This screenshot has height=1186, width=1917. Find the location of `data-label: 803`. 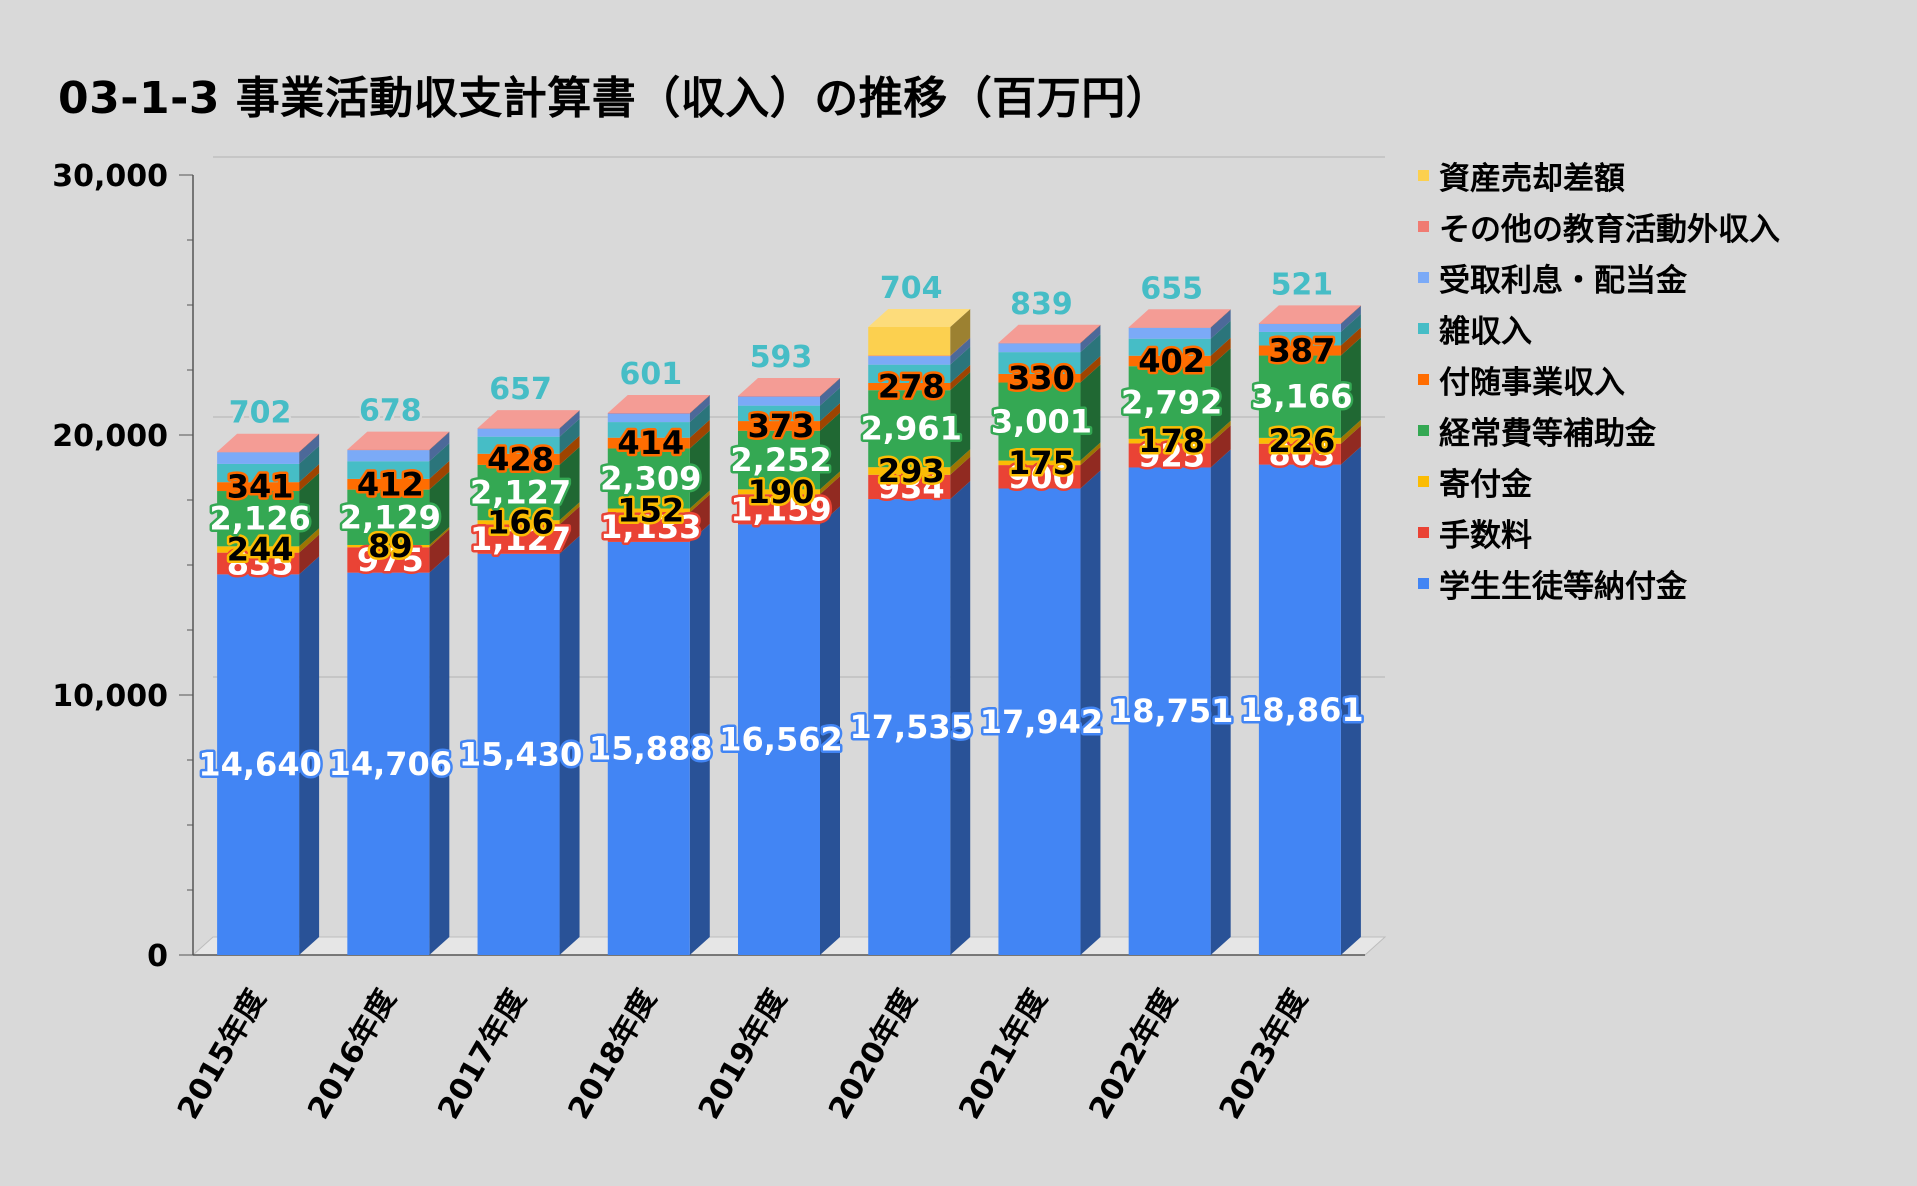

data-label: 803 is located at coordinates (1301, 454).